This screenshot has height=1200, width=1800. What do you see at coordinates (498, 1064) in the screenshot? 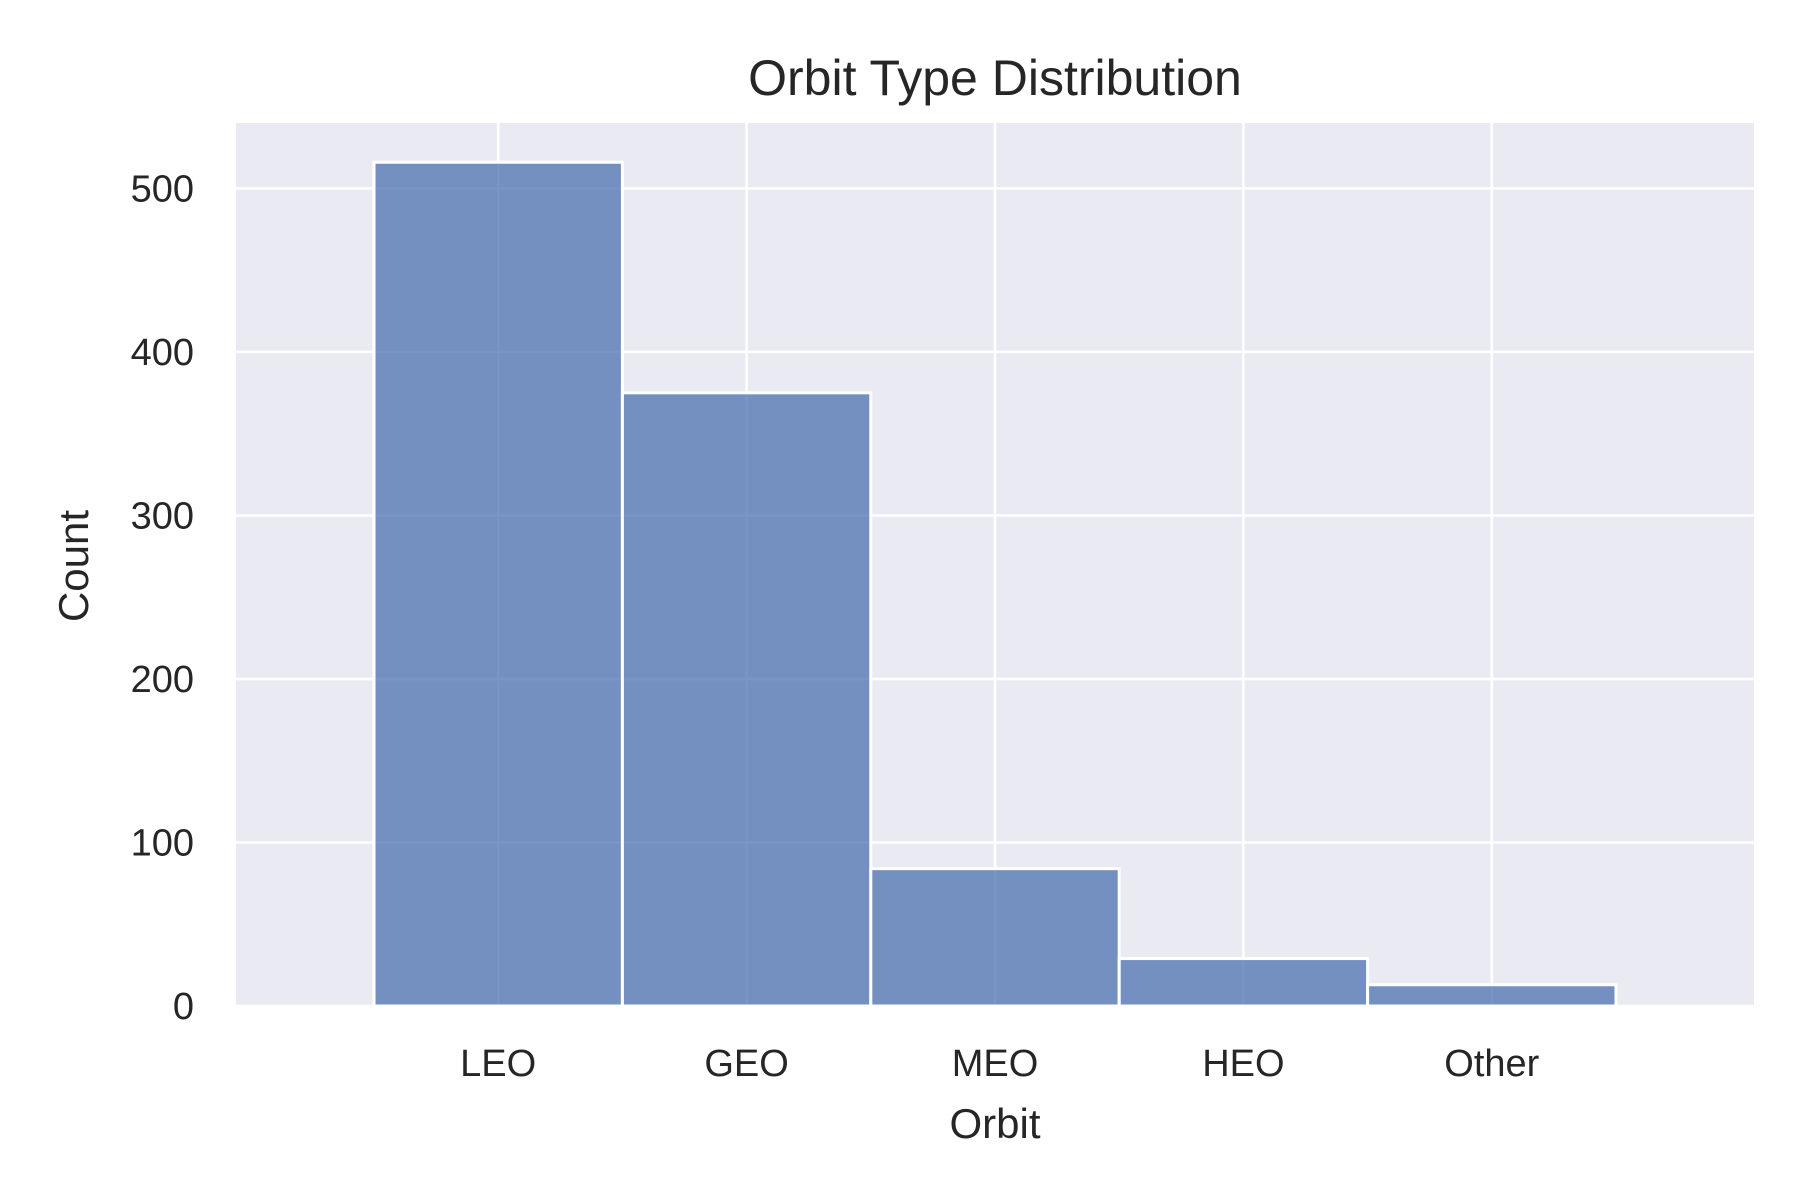
I see `x-tick-label: LEO` at bounding box center [498, 1064].